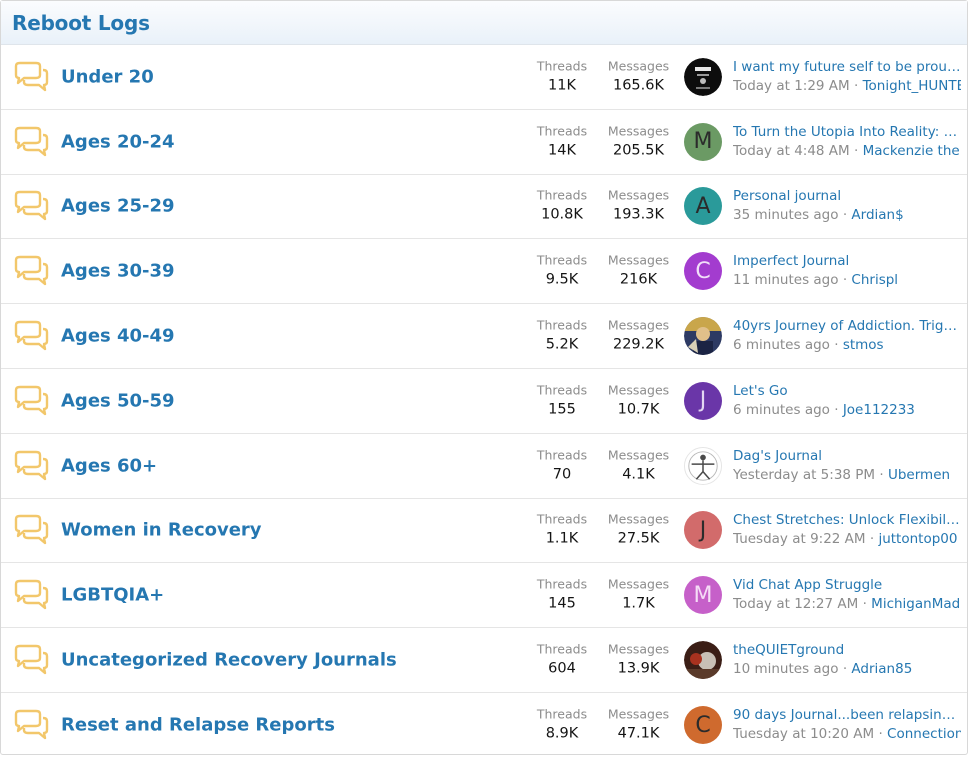  What do you see at coordinates (847, 660) in the screenshot?
I see `last-post: theQUIETground 10 minutes ago · Adrian85` at bounding box center [847, 660].